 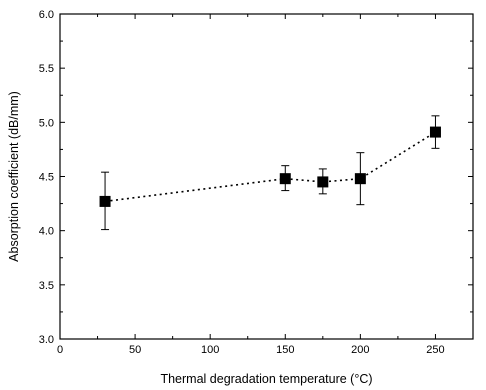 What do you see at coordinates (270, 167) in the screenshot?
I see `series-line` at bounding box center [270, 167].